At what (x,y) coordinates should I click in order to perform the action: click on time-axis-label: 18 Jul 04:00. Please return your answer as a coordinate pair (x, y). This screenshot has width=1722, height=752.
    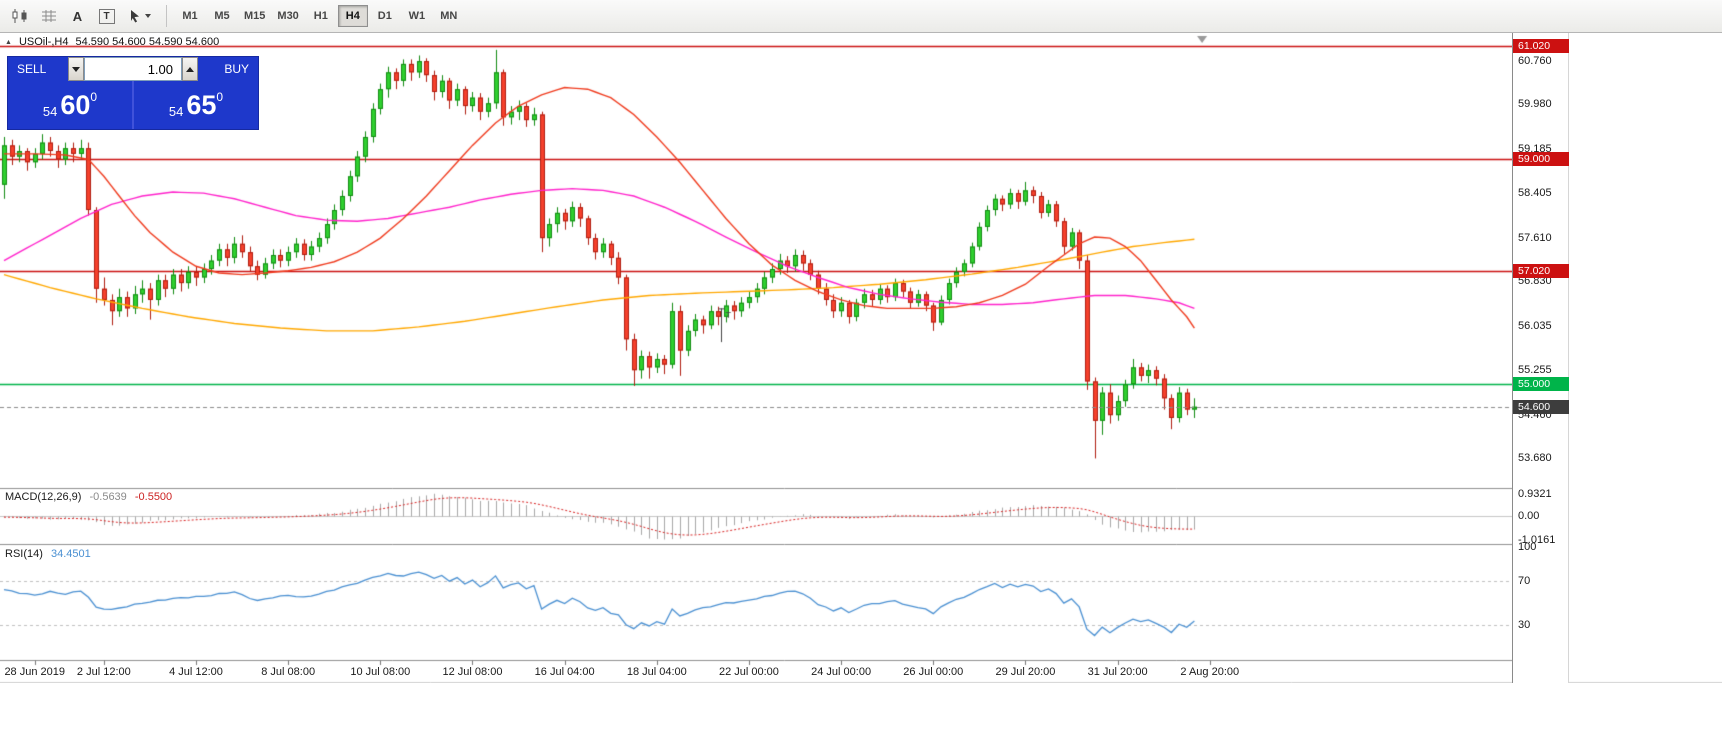
    Looking at the image, I should click on (656, 672).